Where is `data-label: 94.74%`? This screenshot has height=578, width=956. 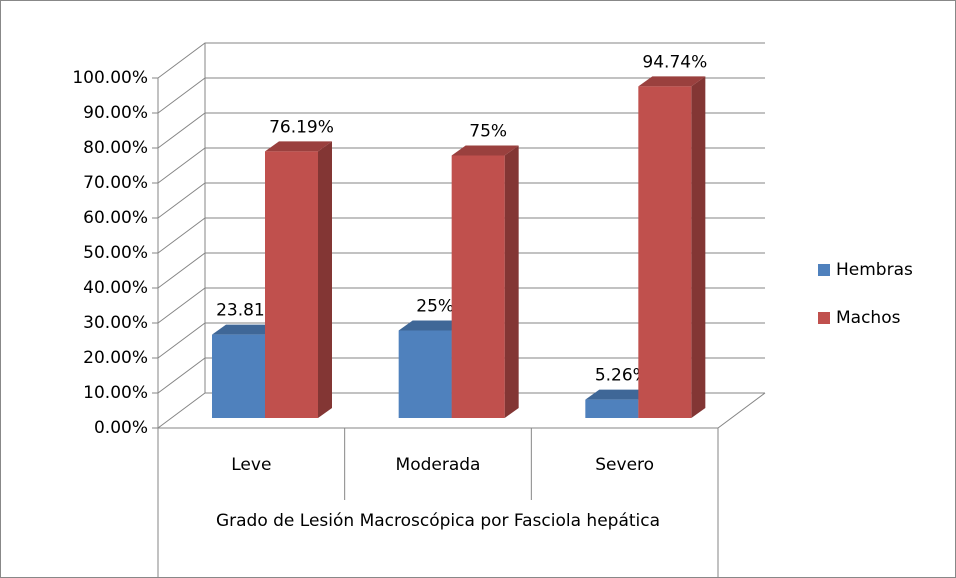
data-label: 94.74% is located at coordinates (674, 62).